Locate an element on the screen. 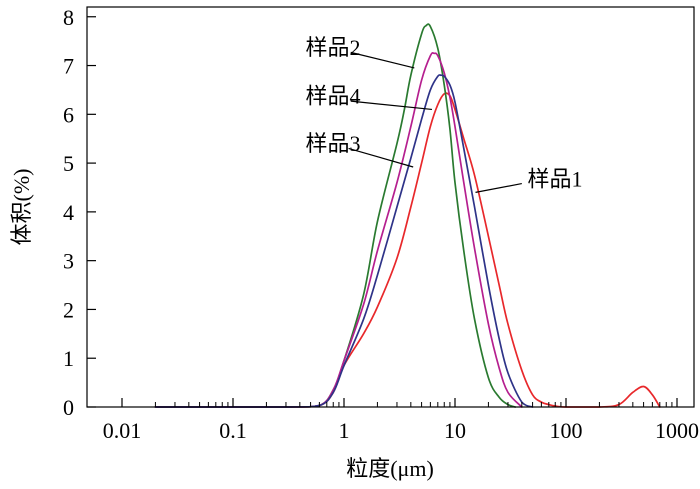 The height and width of the screenshot is (489, 700). y-tick-label: 6 is located at coordinates (68, 114).